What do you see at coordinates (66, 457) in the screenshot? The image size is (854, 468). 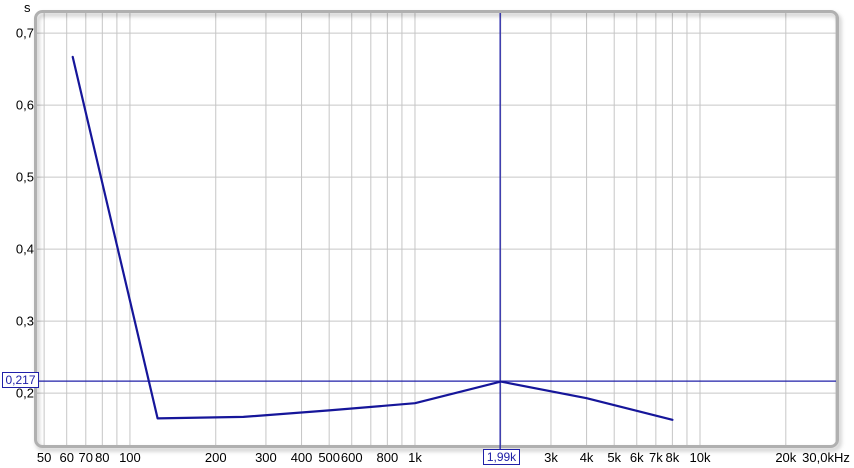 I see `x-tick-label: 60` at bounding box center [66, 457].